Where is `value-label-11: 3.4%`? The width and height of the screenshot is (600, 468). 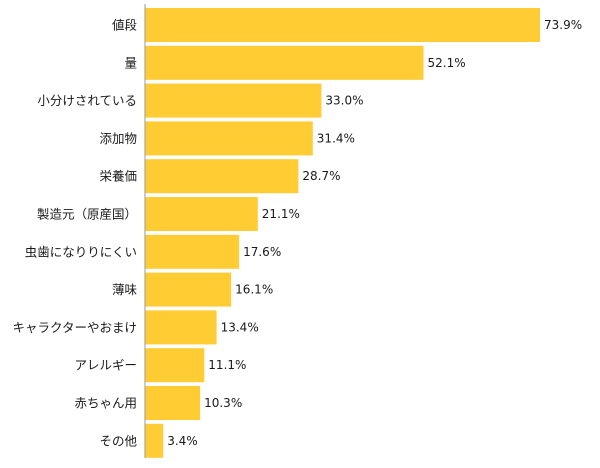
value-label-11: 3.4% is located at coordinates (182, 441).